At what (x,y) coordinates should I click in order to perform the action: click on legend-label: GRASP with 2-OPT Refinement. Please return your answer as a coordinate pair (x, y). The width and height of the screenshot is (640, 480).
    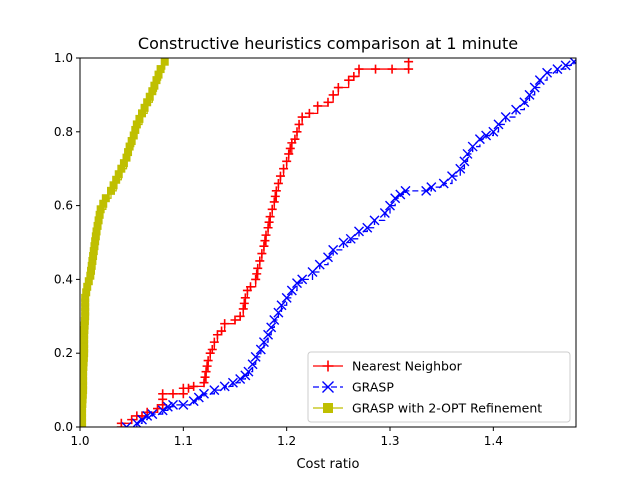
    Looking at the image, I should click on (447, 408).